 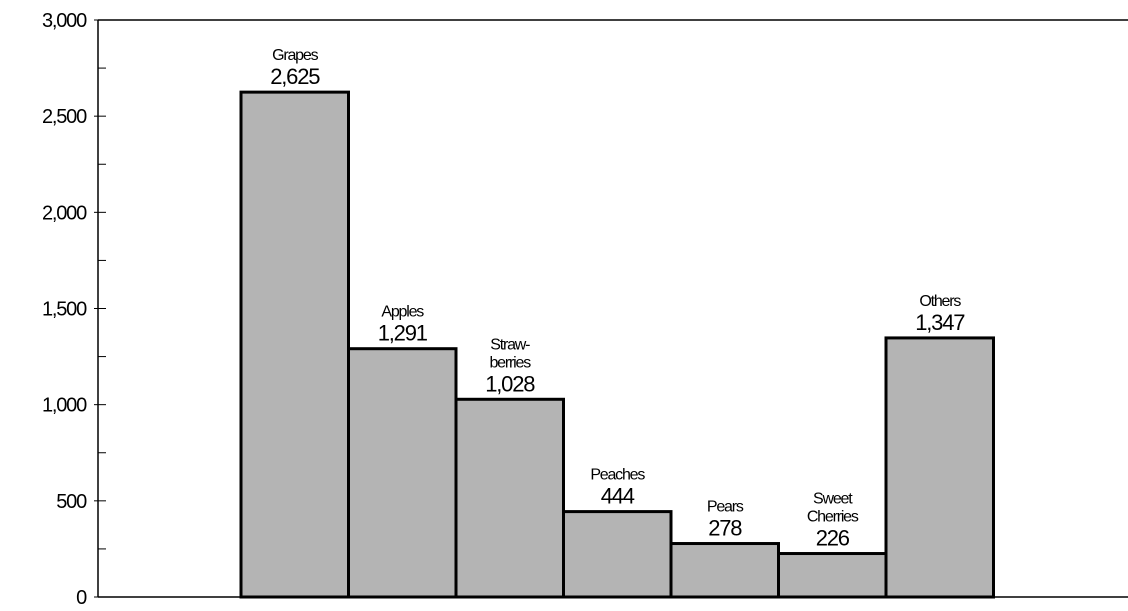 I want to click on bar-value-label: 1,291, so click(x=403, y=333).